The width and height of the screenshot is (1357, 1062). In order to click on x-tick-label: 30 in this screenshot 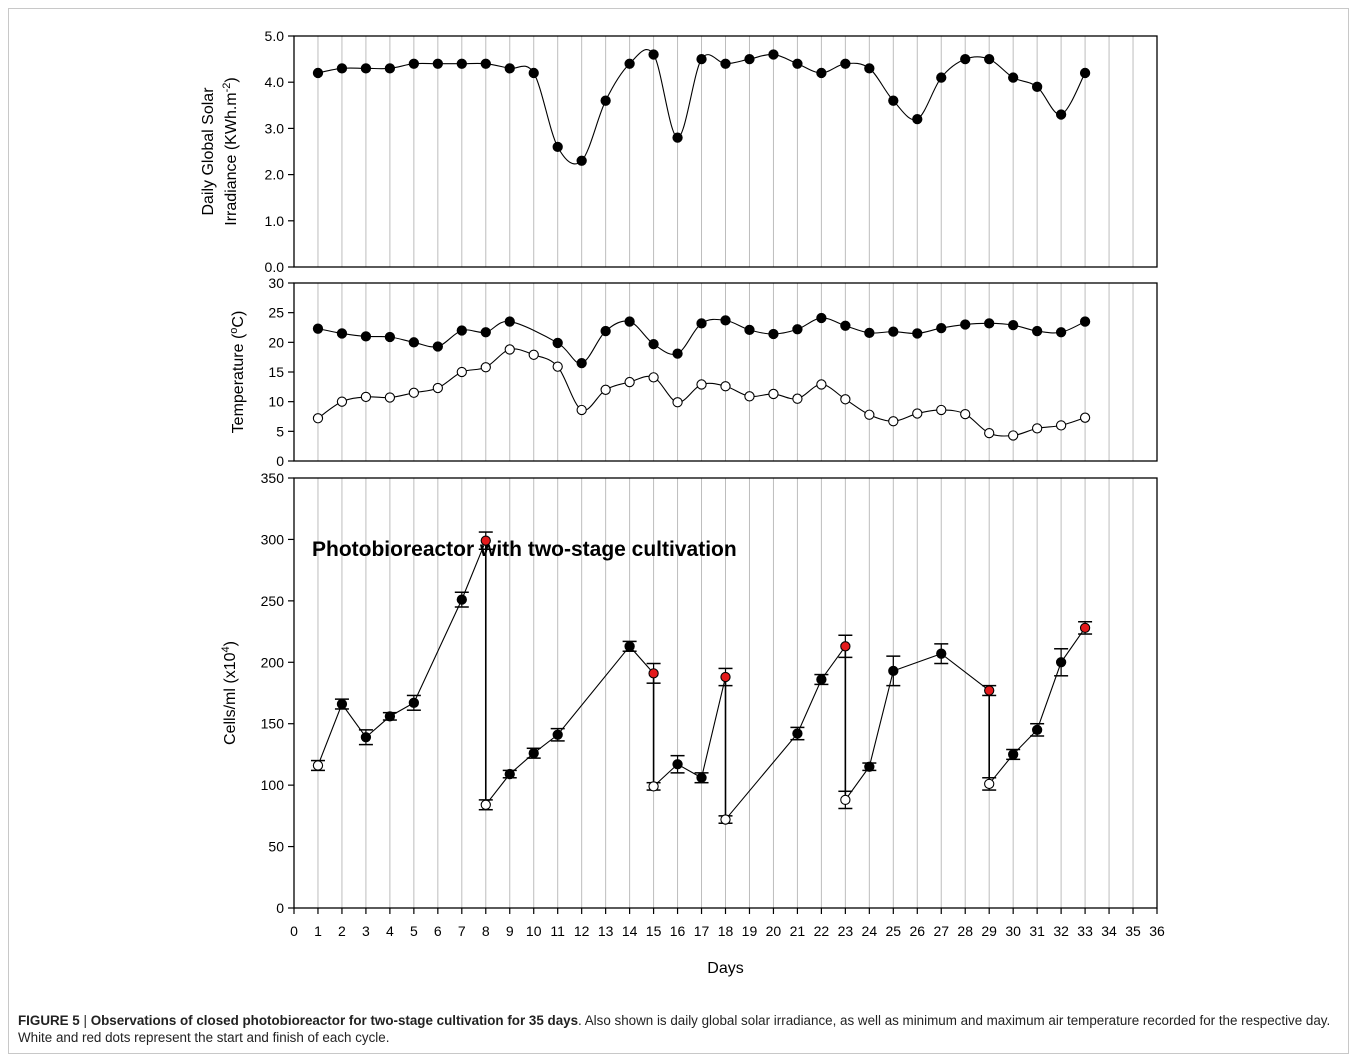, I will do `click(1013, 931)`.